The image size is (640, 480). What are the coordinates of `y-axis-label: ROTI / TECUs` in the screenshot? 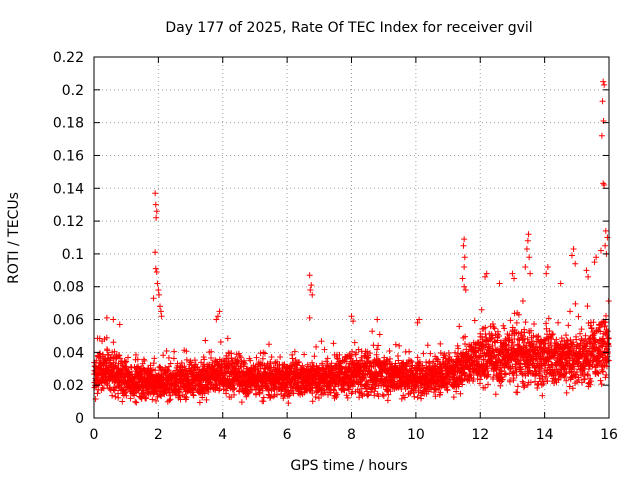 It's located at (14, 238).